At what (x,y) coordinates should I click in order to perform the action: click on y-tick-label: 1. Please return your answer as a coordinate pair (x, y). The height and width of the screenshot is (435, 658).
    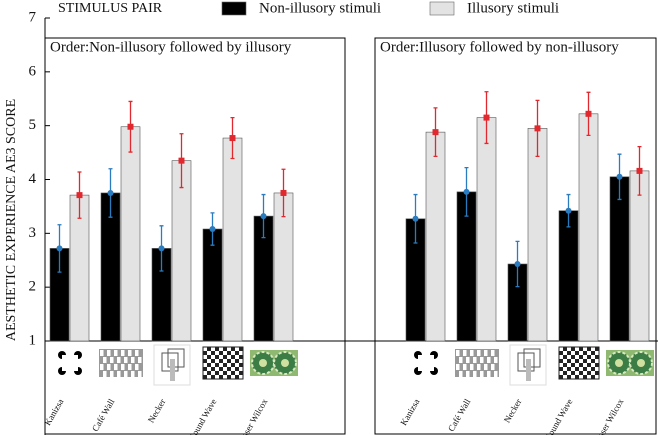
    Looking at the image, I should click on (33, 340).